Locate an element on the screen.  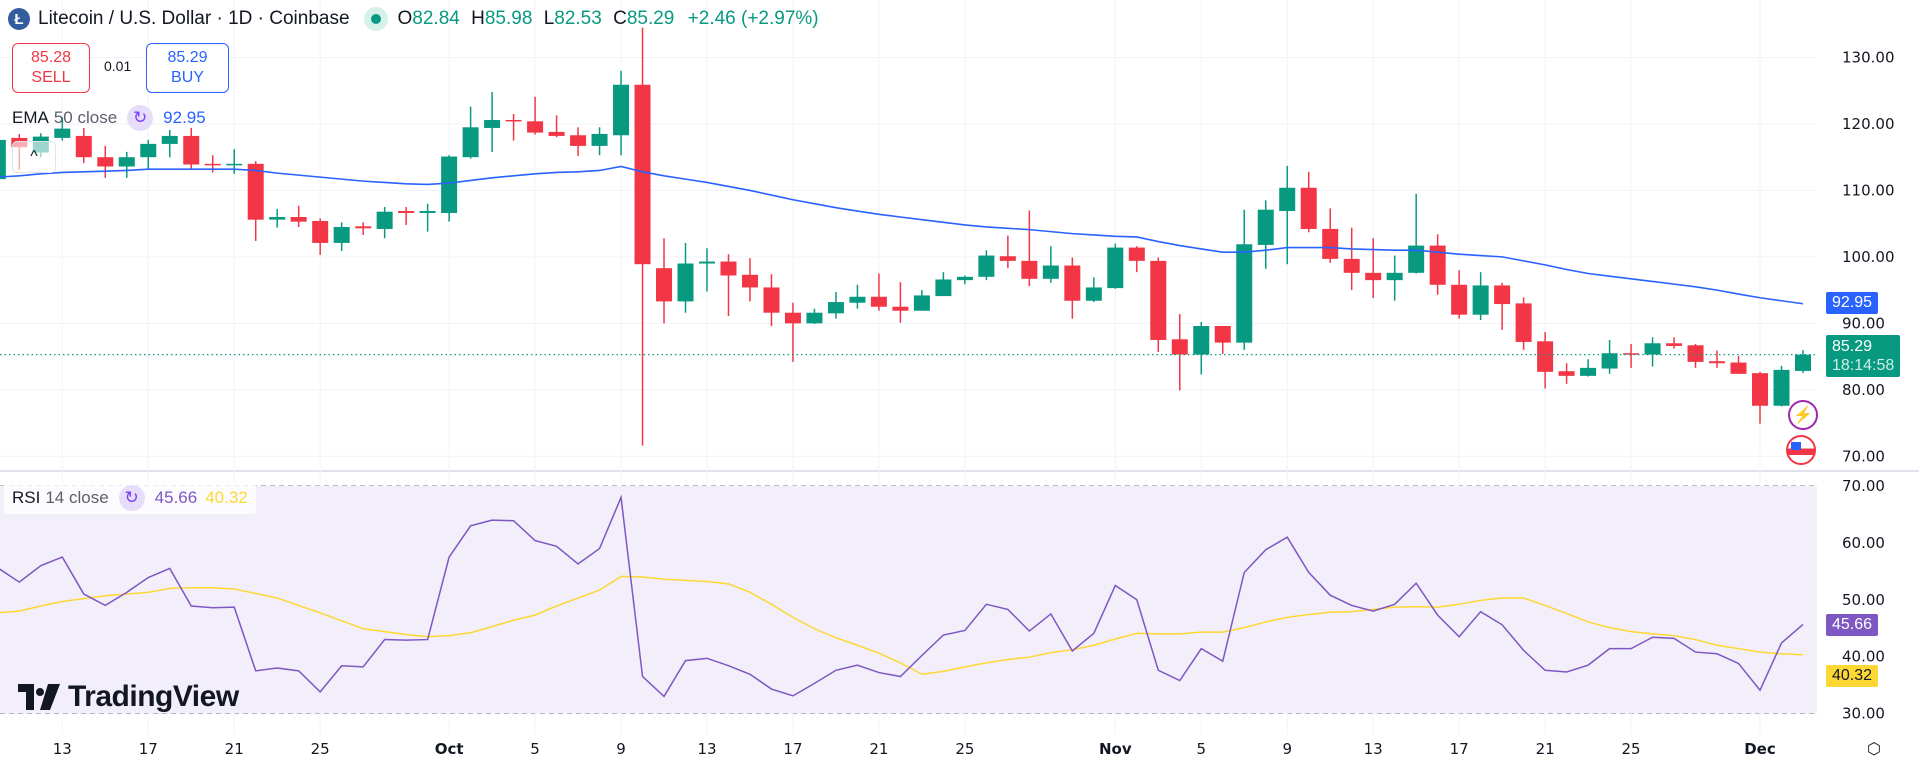
chevron-up-icon: ^ is located at coordinates (34, 156).